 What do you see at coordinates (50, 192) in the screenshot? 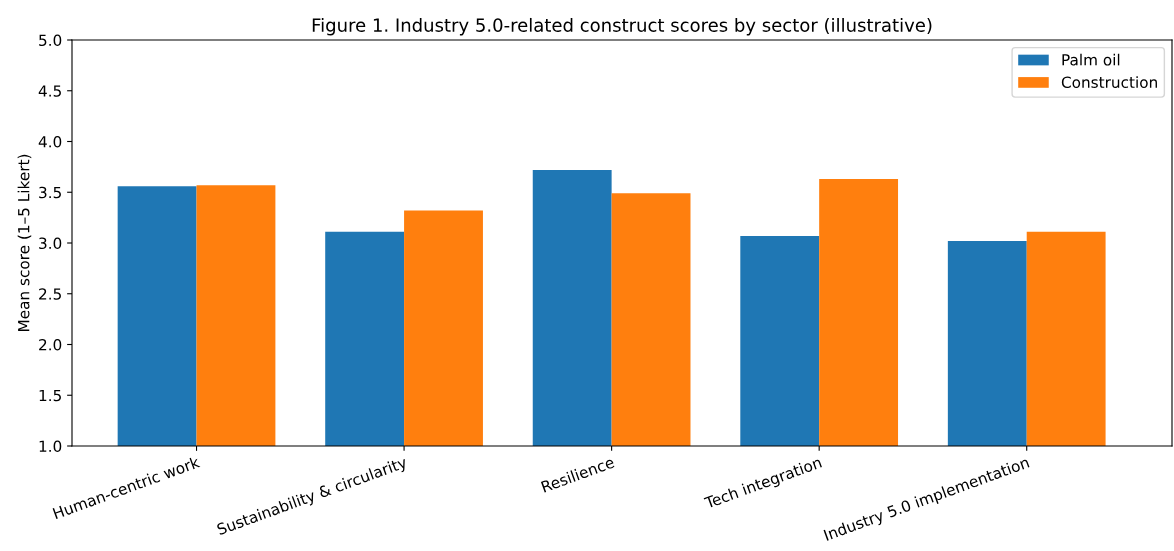
I see `y-tick-label: 3.5` at bounding box center [50, 192].